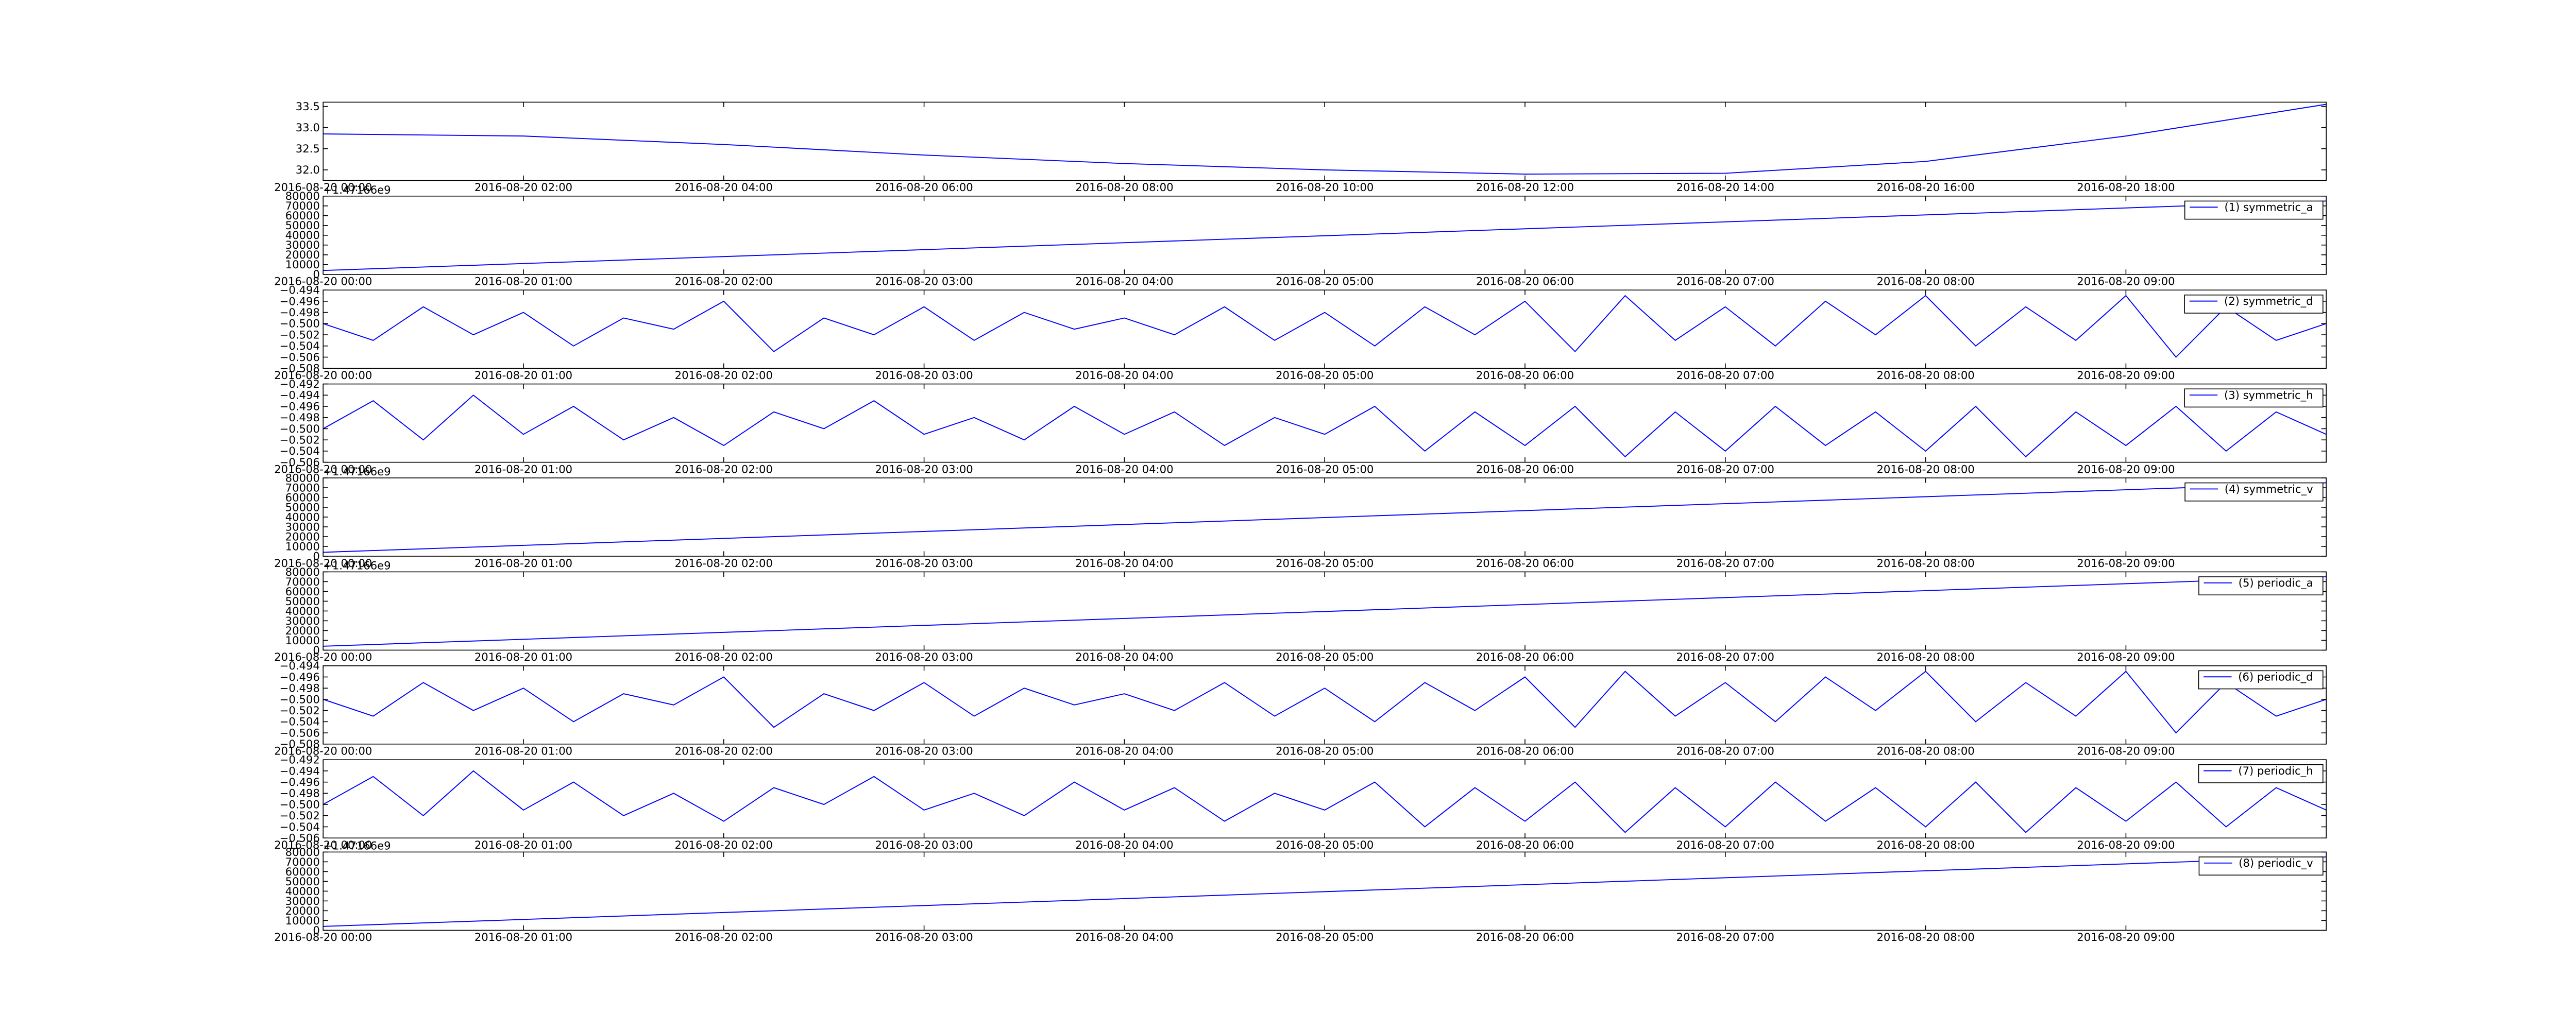 This screenshot has width=2576, height=1030. What do you see at coordinates (2268, 301) in the screenshot?
I see `legend-label: (2) symmetric_d` at bounding box center [2268, 301].